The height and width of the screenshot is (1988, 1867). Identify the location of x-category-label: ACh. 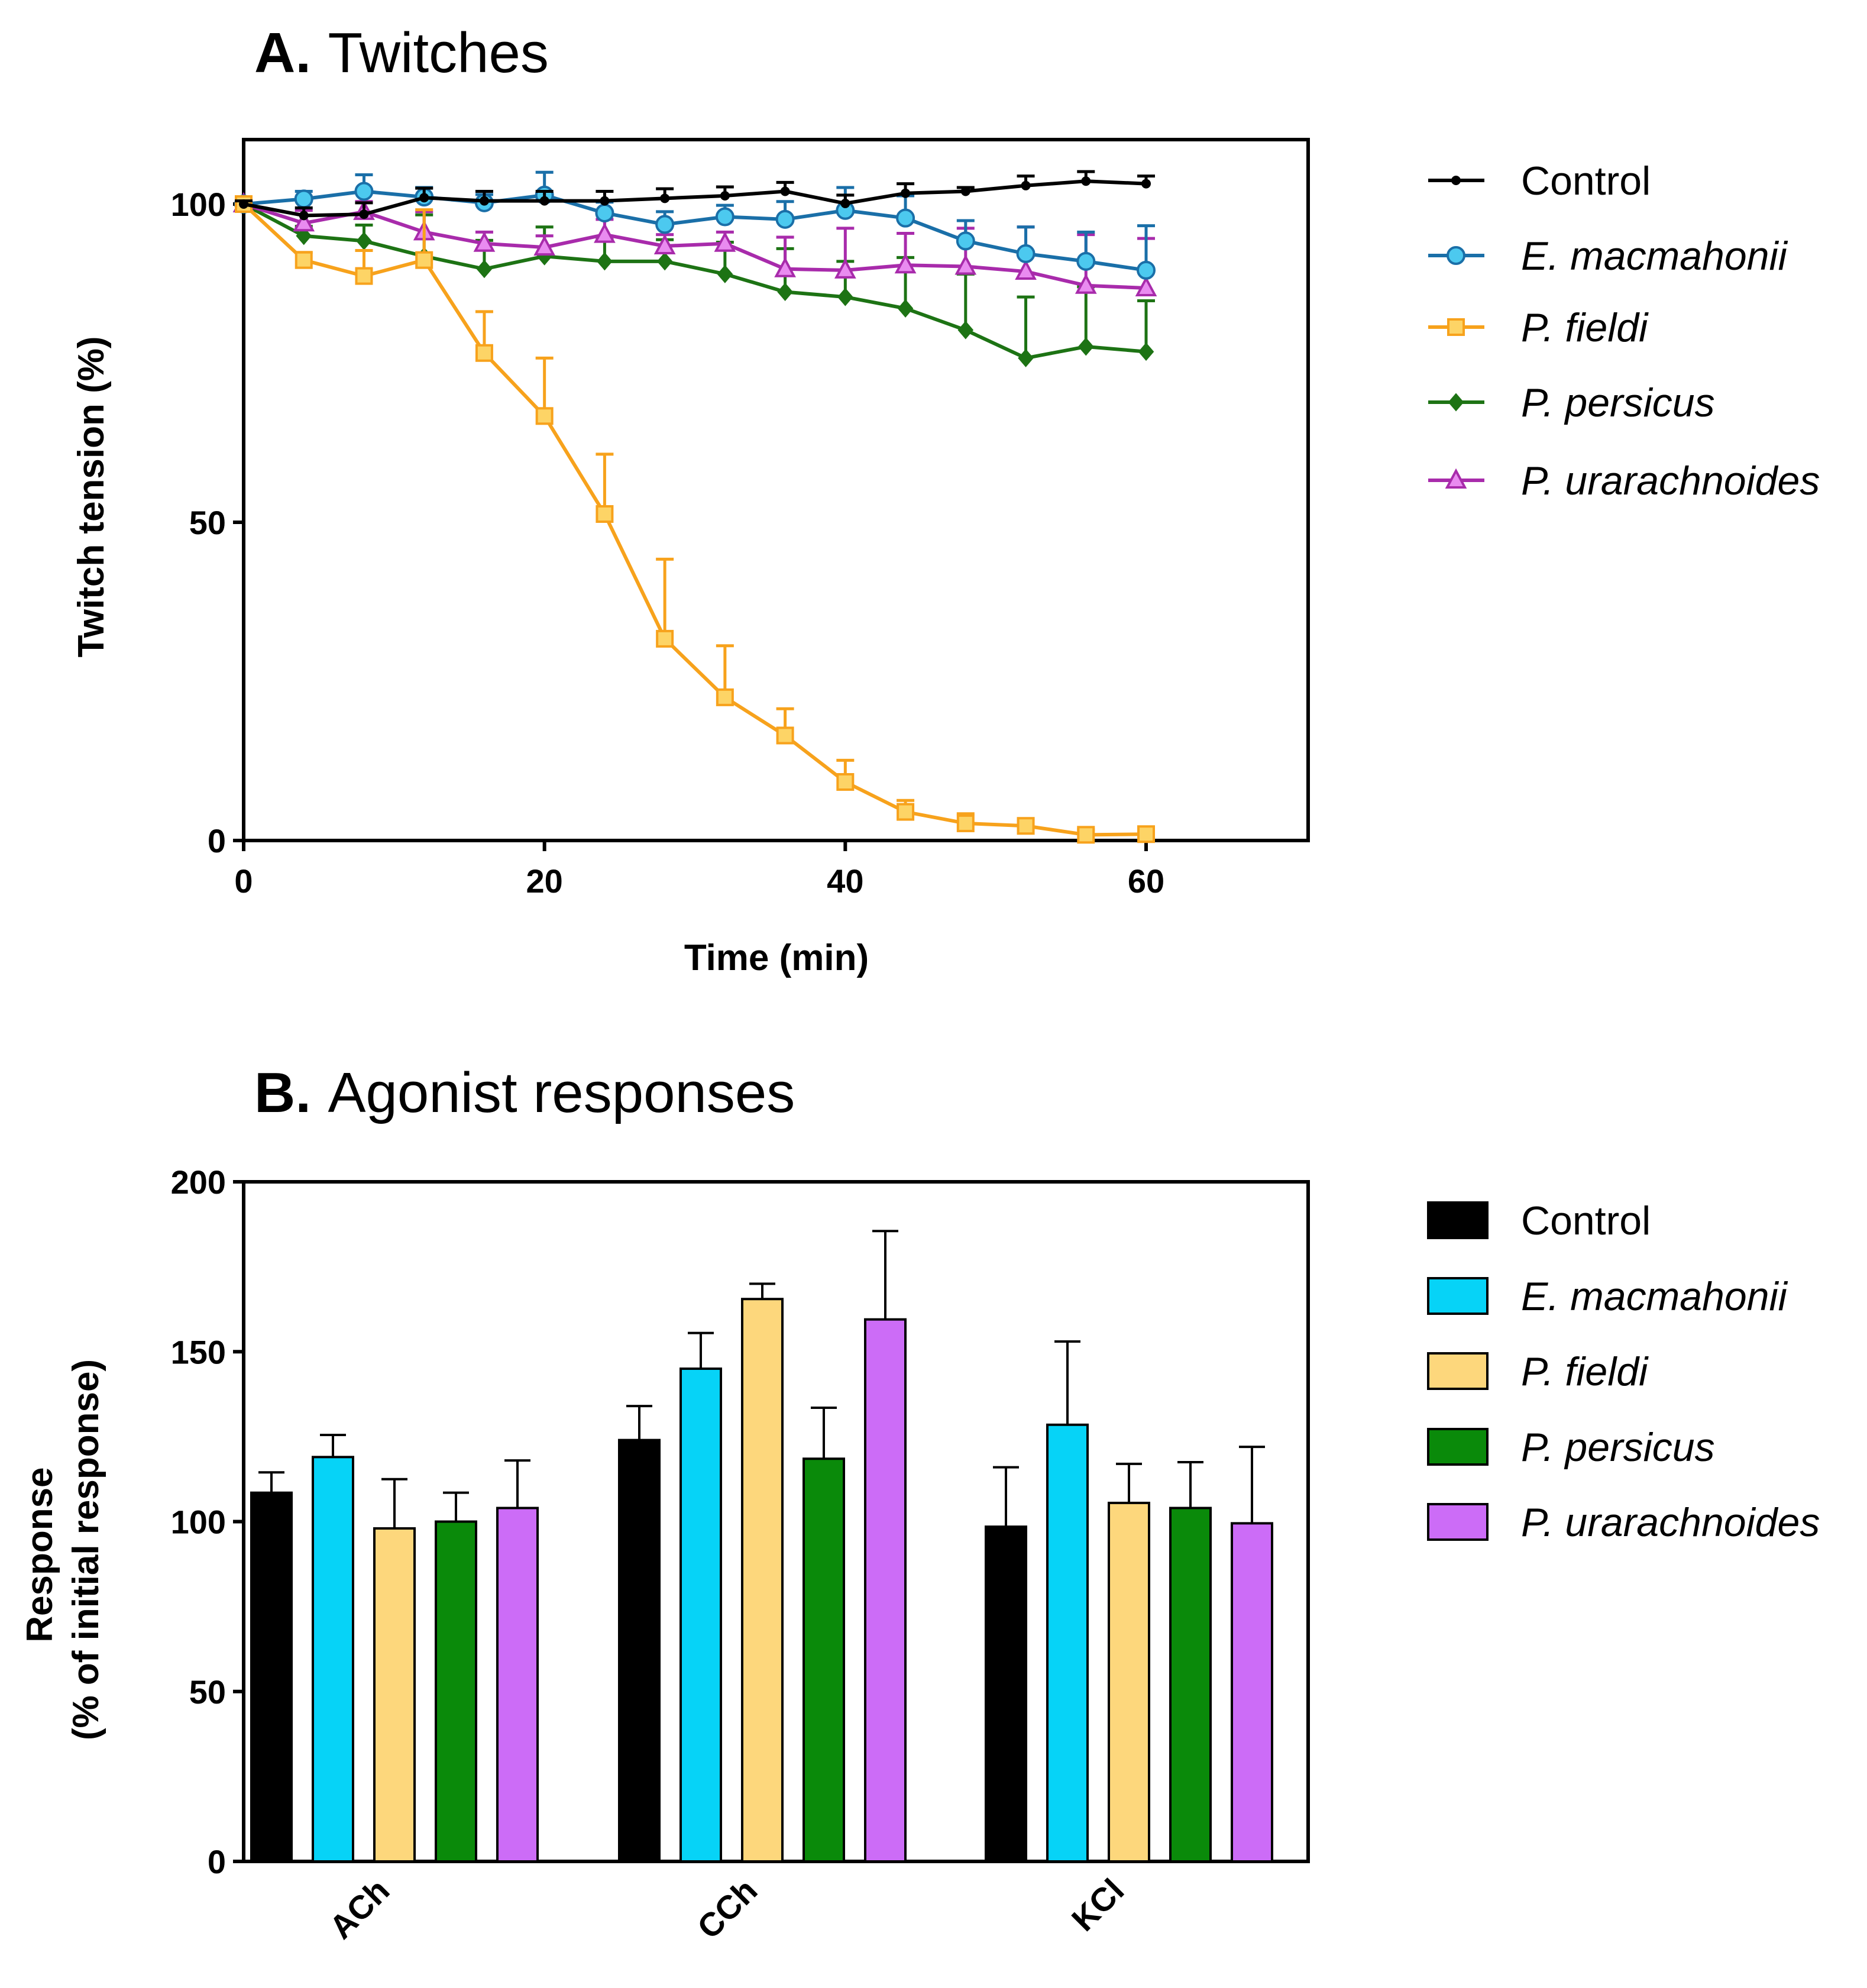
(359, 1908).